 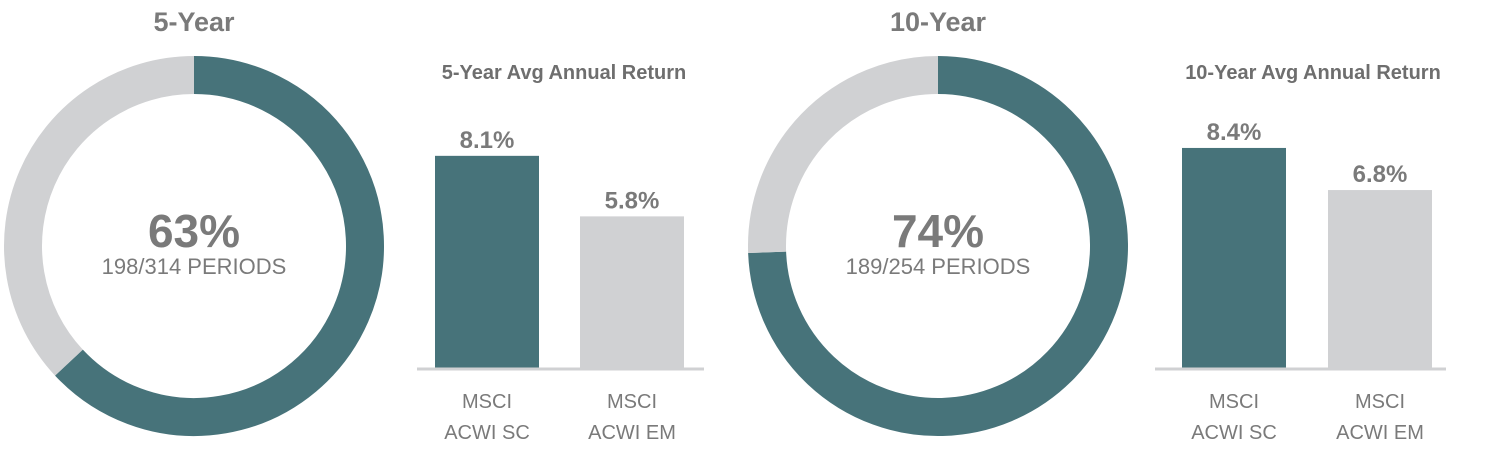 I want to click on donut-title: 5-Year, so click(x=194, y=22).